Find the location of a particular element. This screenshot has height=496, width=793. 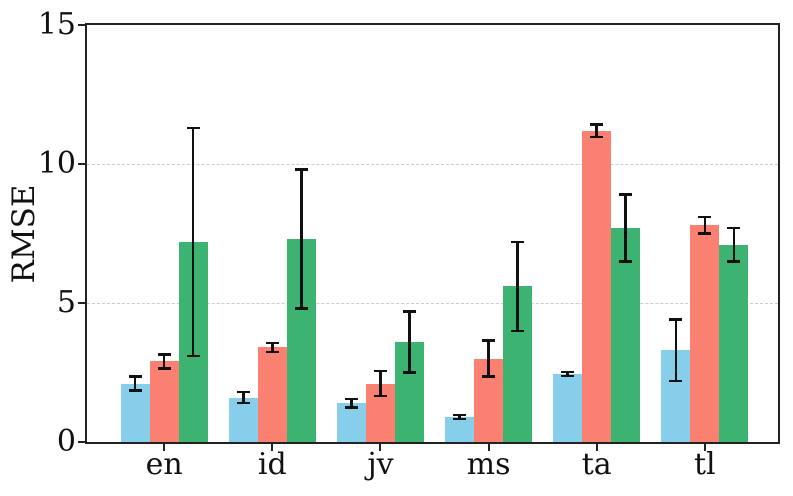

error-cap-high-salmon-ta is located at coordinates (597, 124).